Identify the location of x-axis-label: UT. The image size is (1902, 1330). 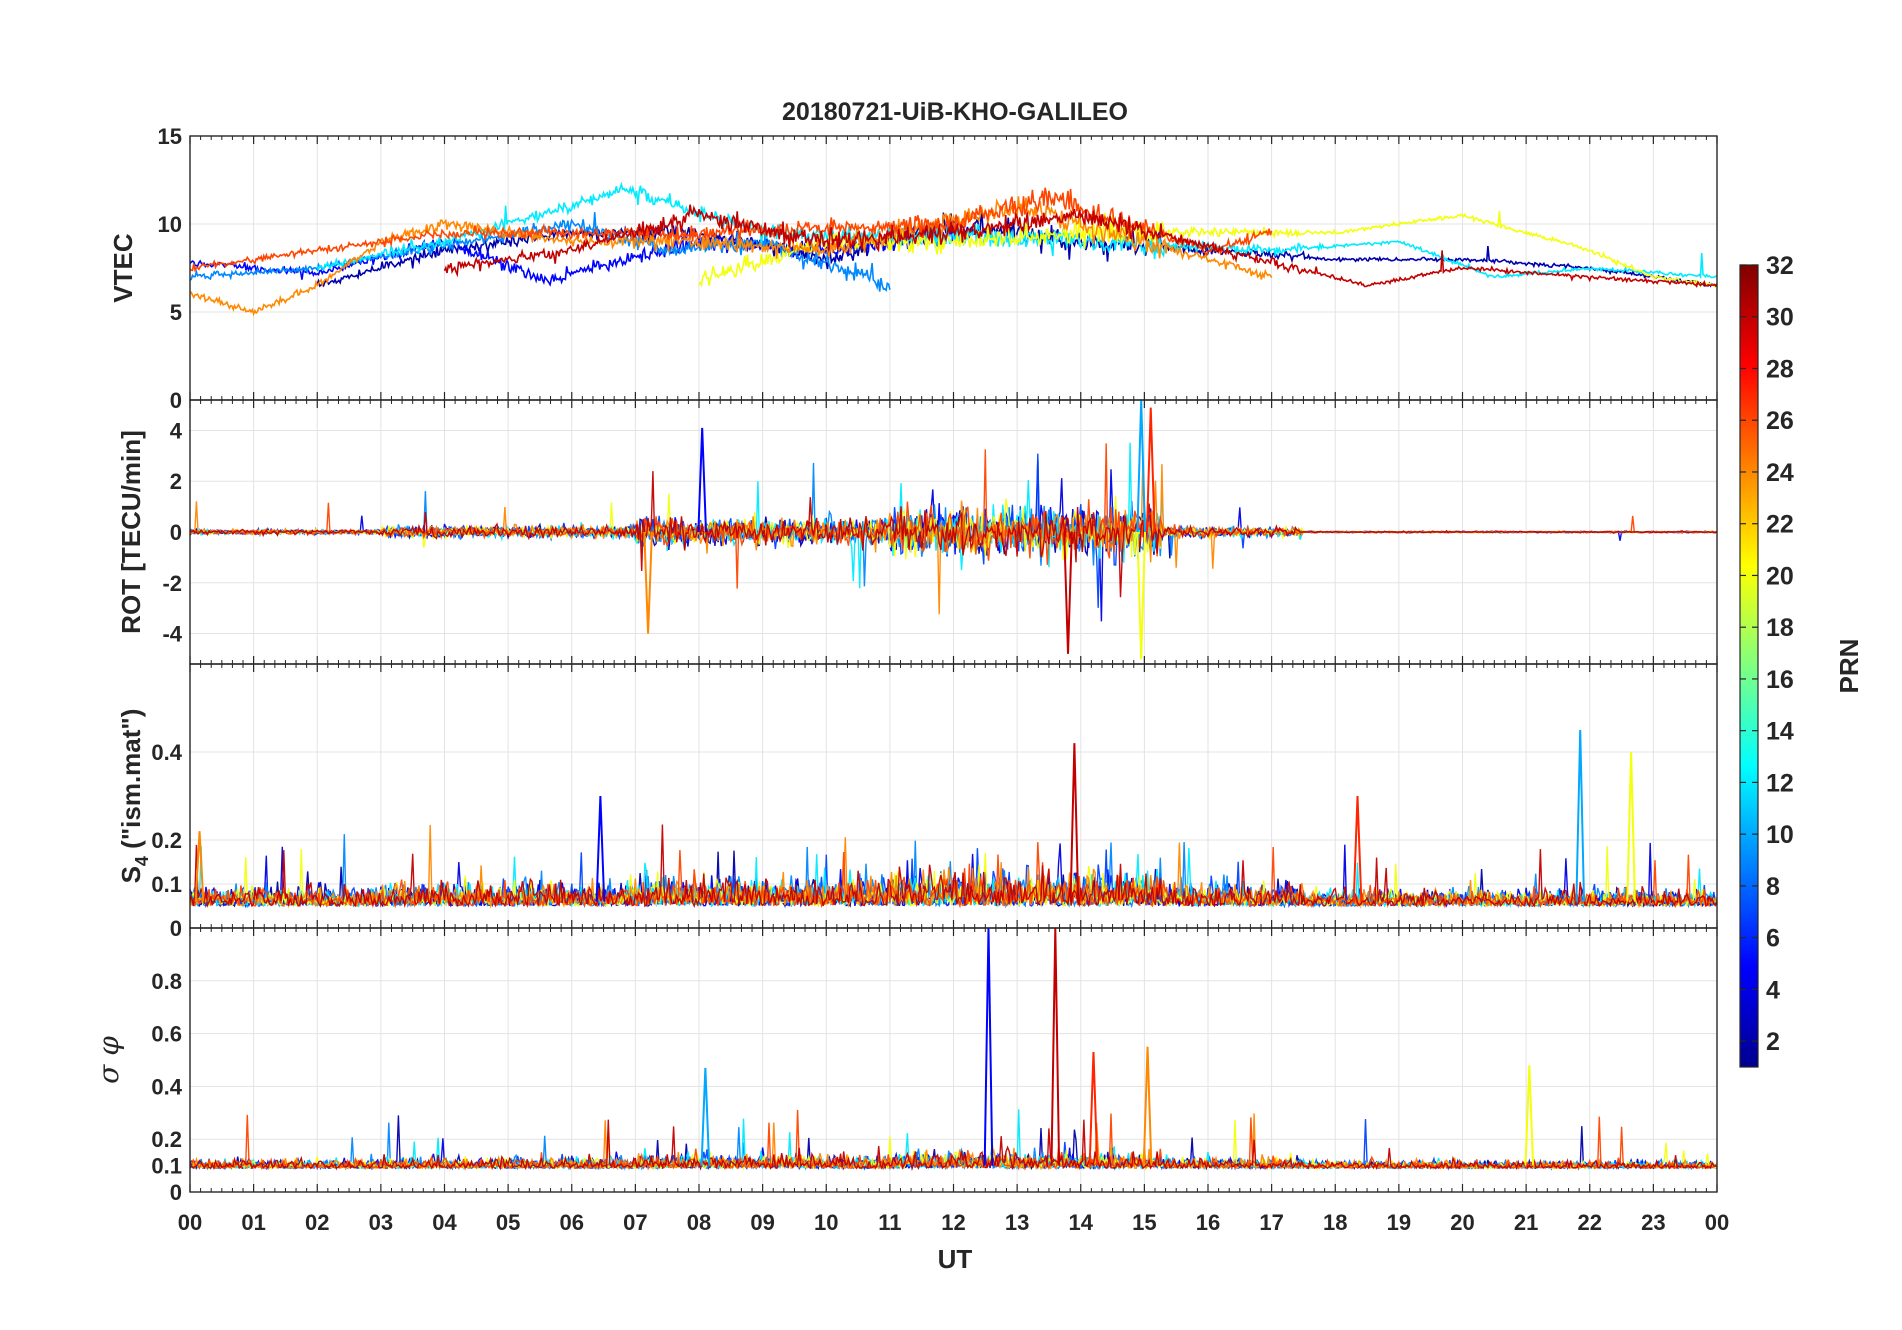
(955, 1259).